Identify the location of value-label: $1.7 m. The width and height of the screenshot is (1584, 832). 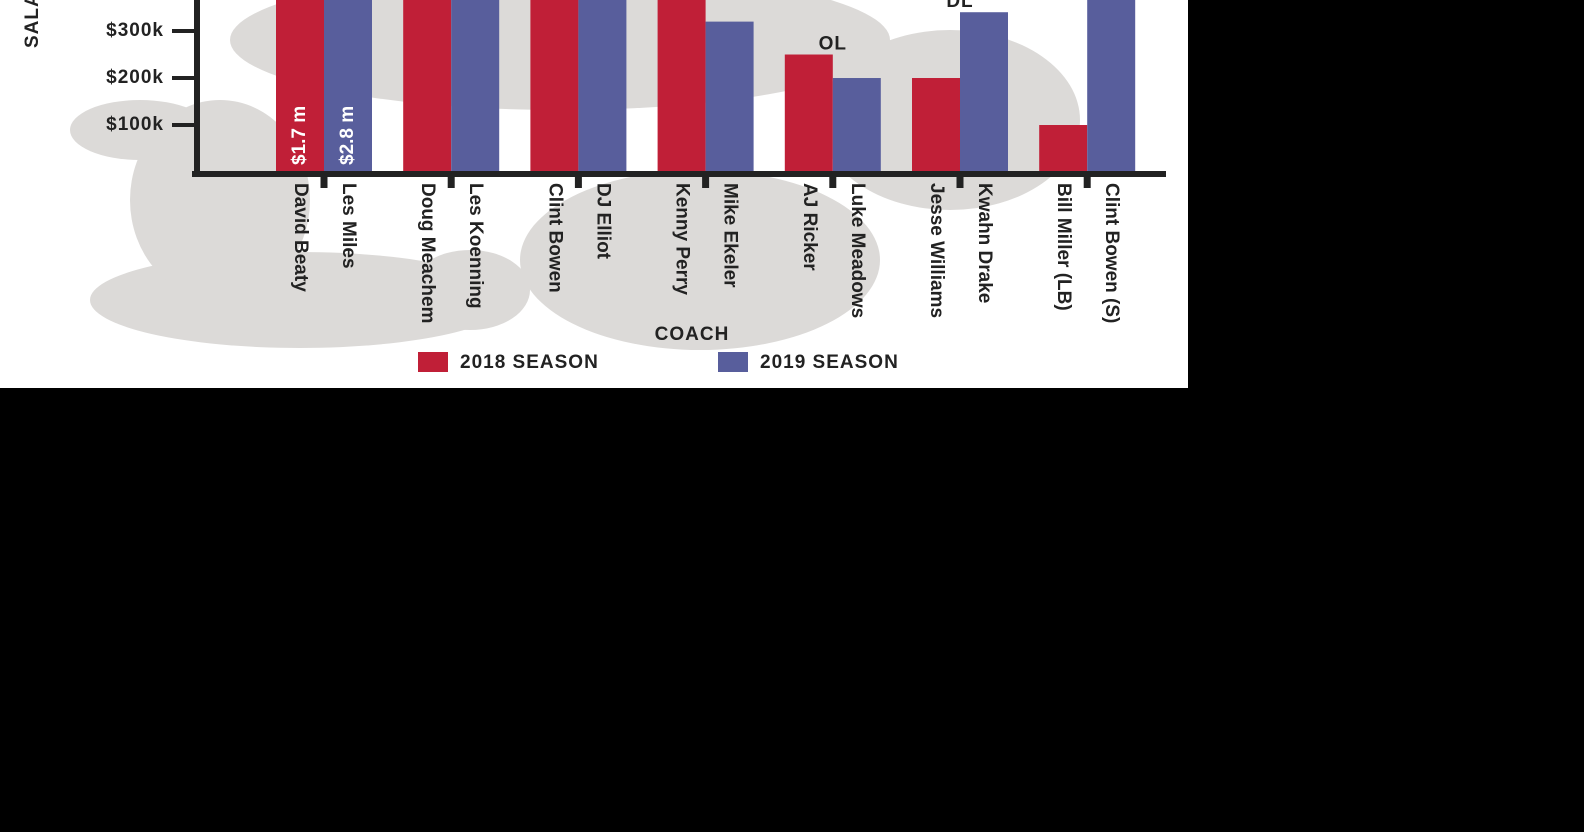
(299, 135).